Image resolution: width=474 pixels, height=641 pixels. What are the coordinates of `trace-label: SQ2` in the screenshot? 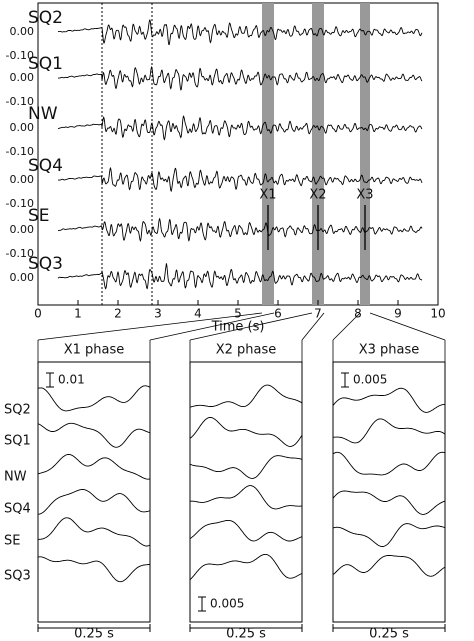 It's located at (45, 18).